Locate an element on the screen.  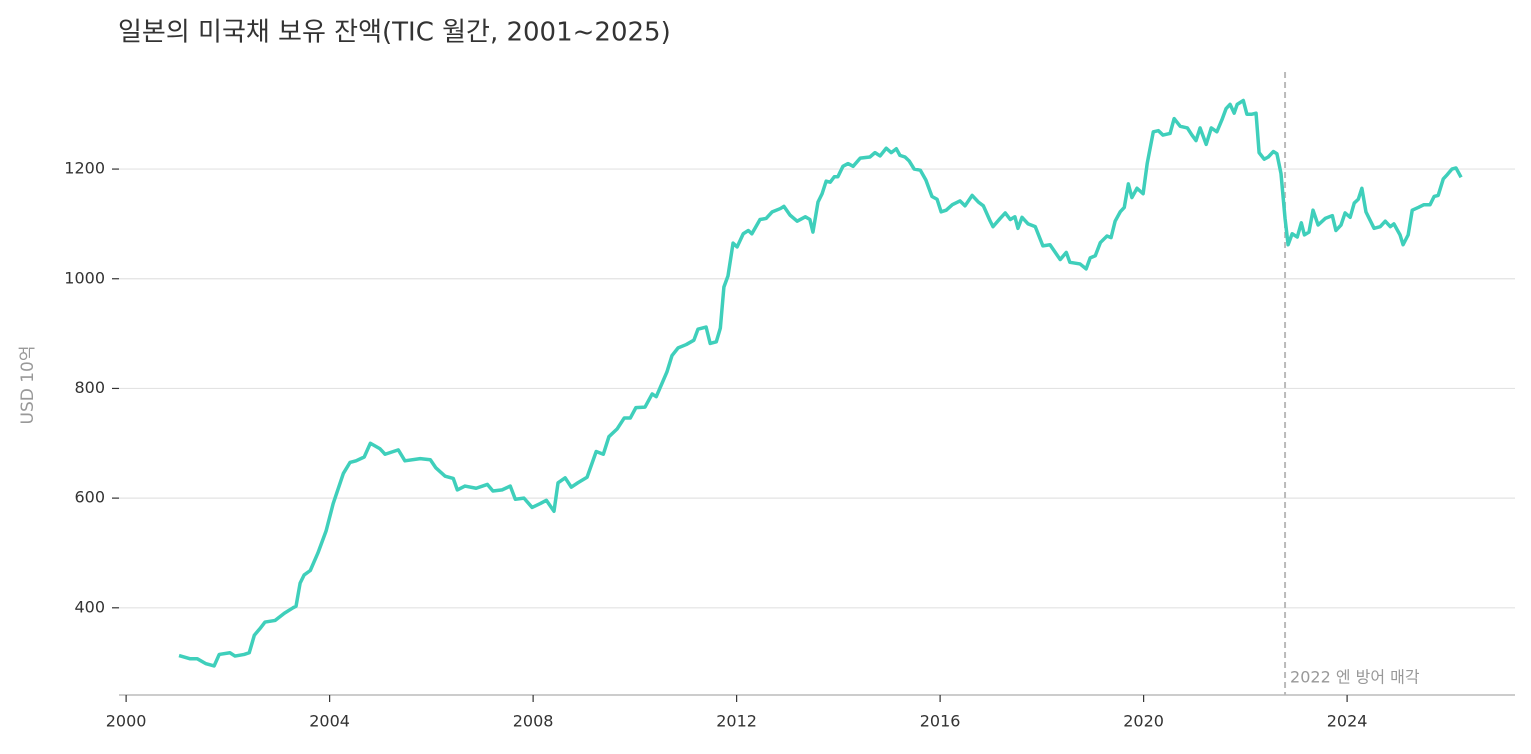
y-tick-label: 800 is located at coordinates (89, 387).